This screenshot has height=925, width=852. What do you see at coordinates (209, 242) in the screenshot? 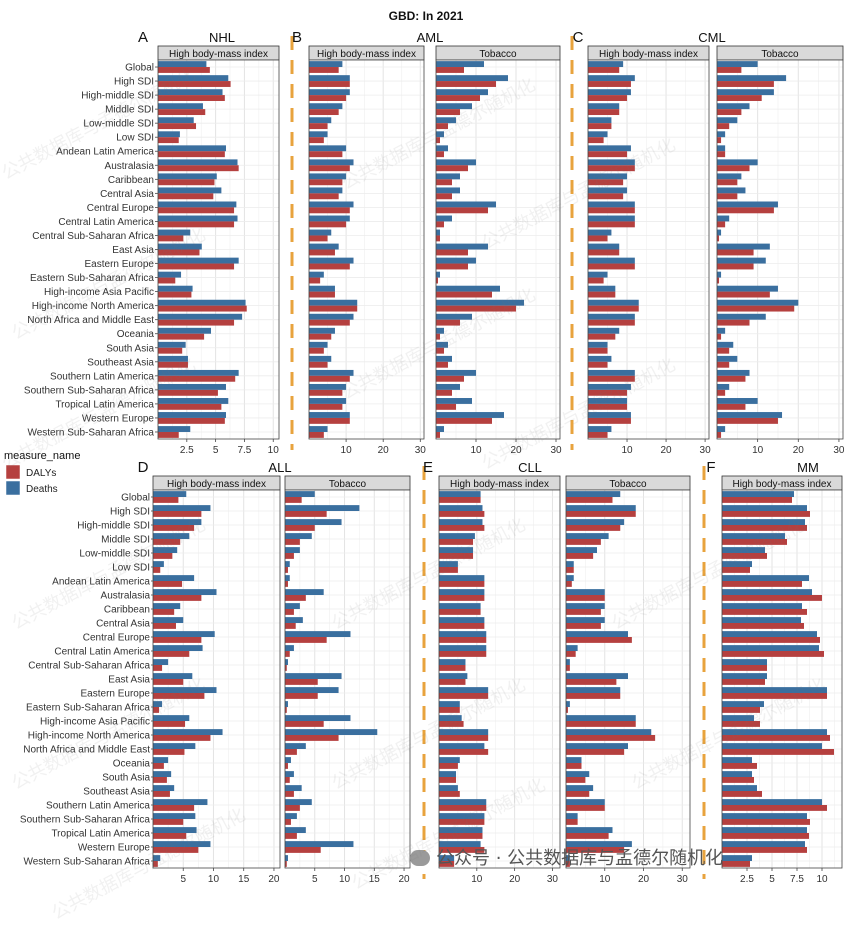
I see `panel-nhl: A NHL High body-mass index 2.5 5 7.5 10` at bounding box center [209, 242].